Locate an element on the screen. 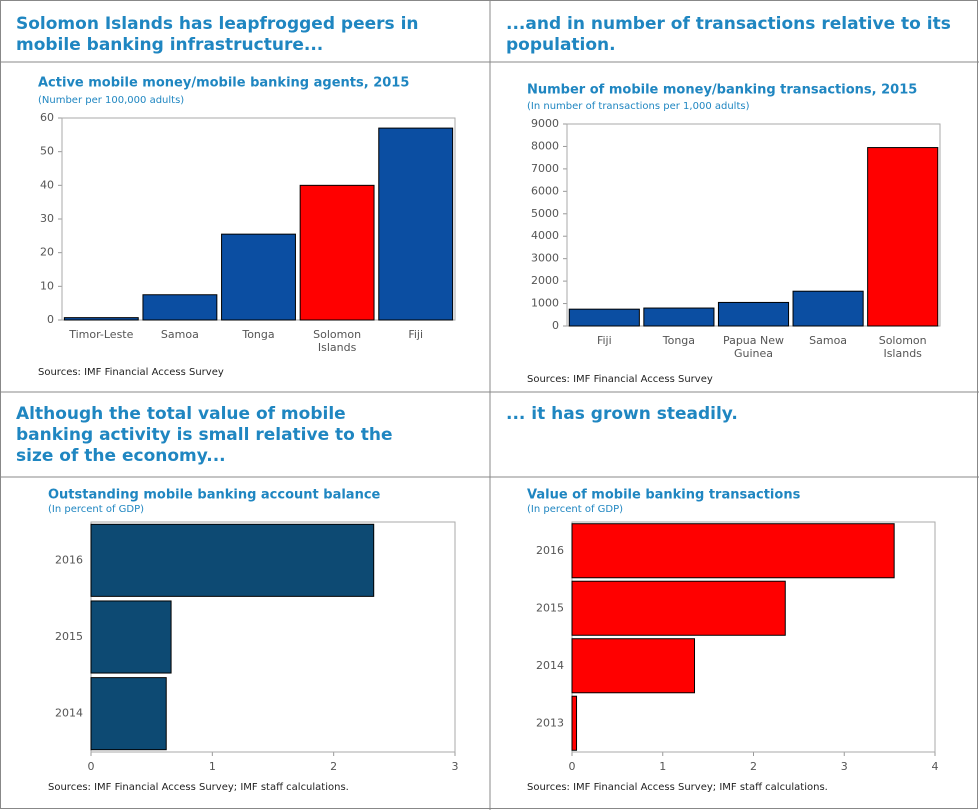  y-tick-label: 50 is located at coordinates (47, 151).